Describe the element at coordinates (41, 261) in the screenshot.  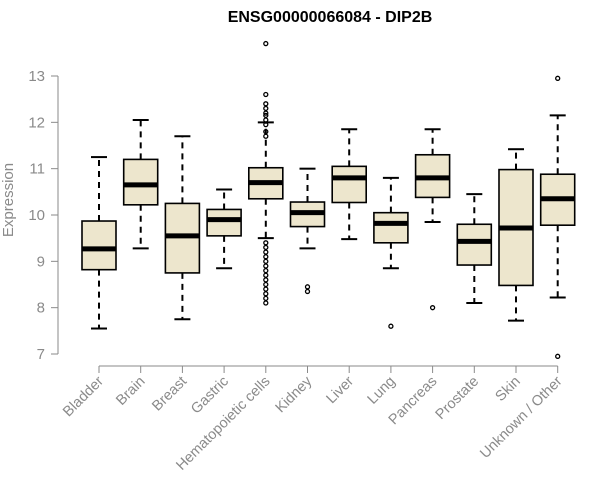
I see `y-tick-label: 9` at that location.